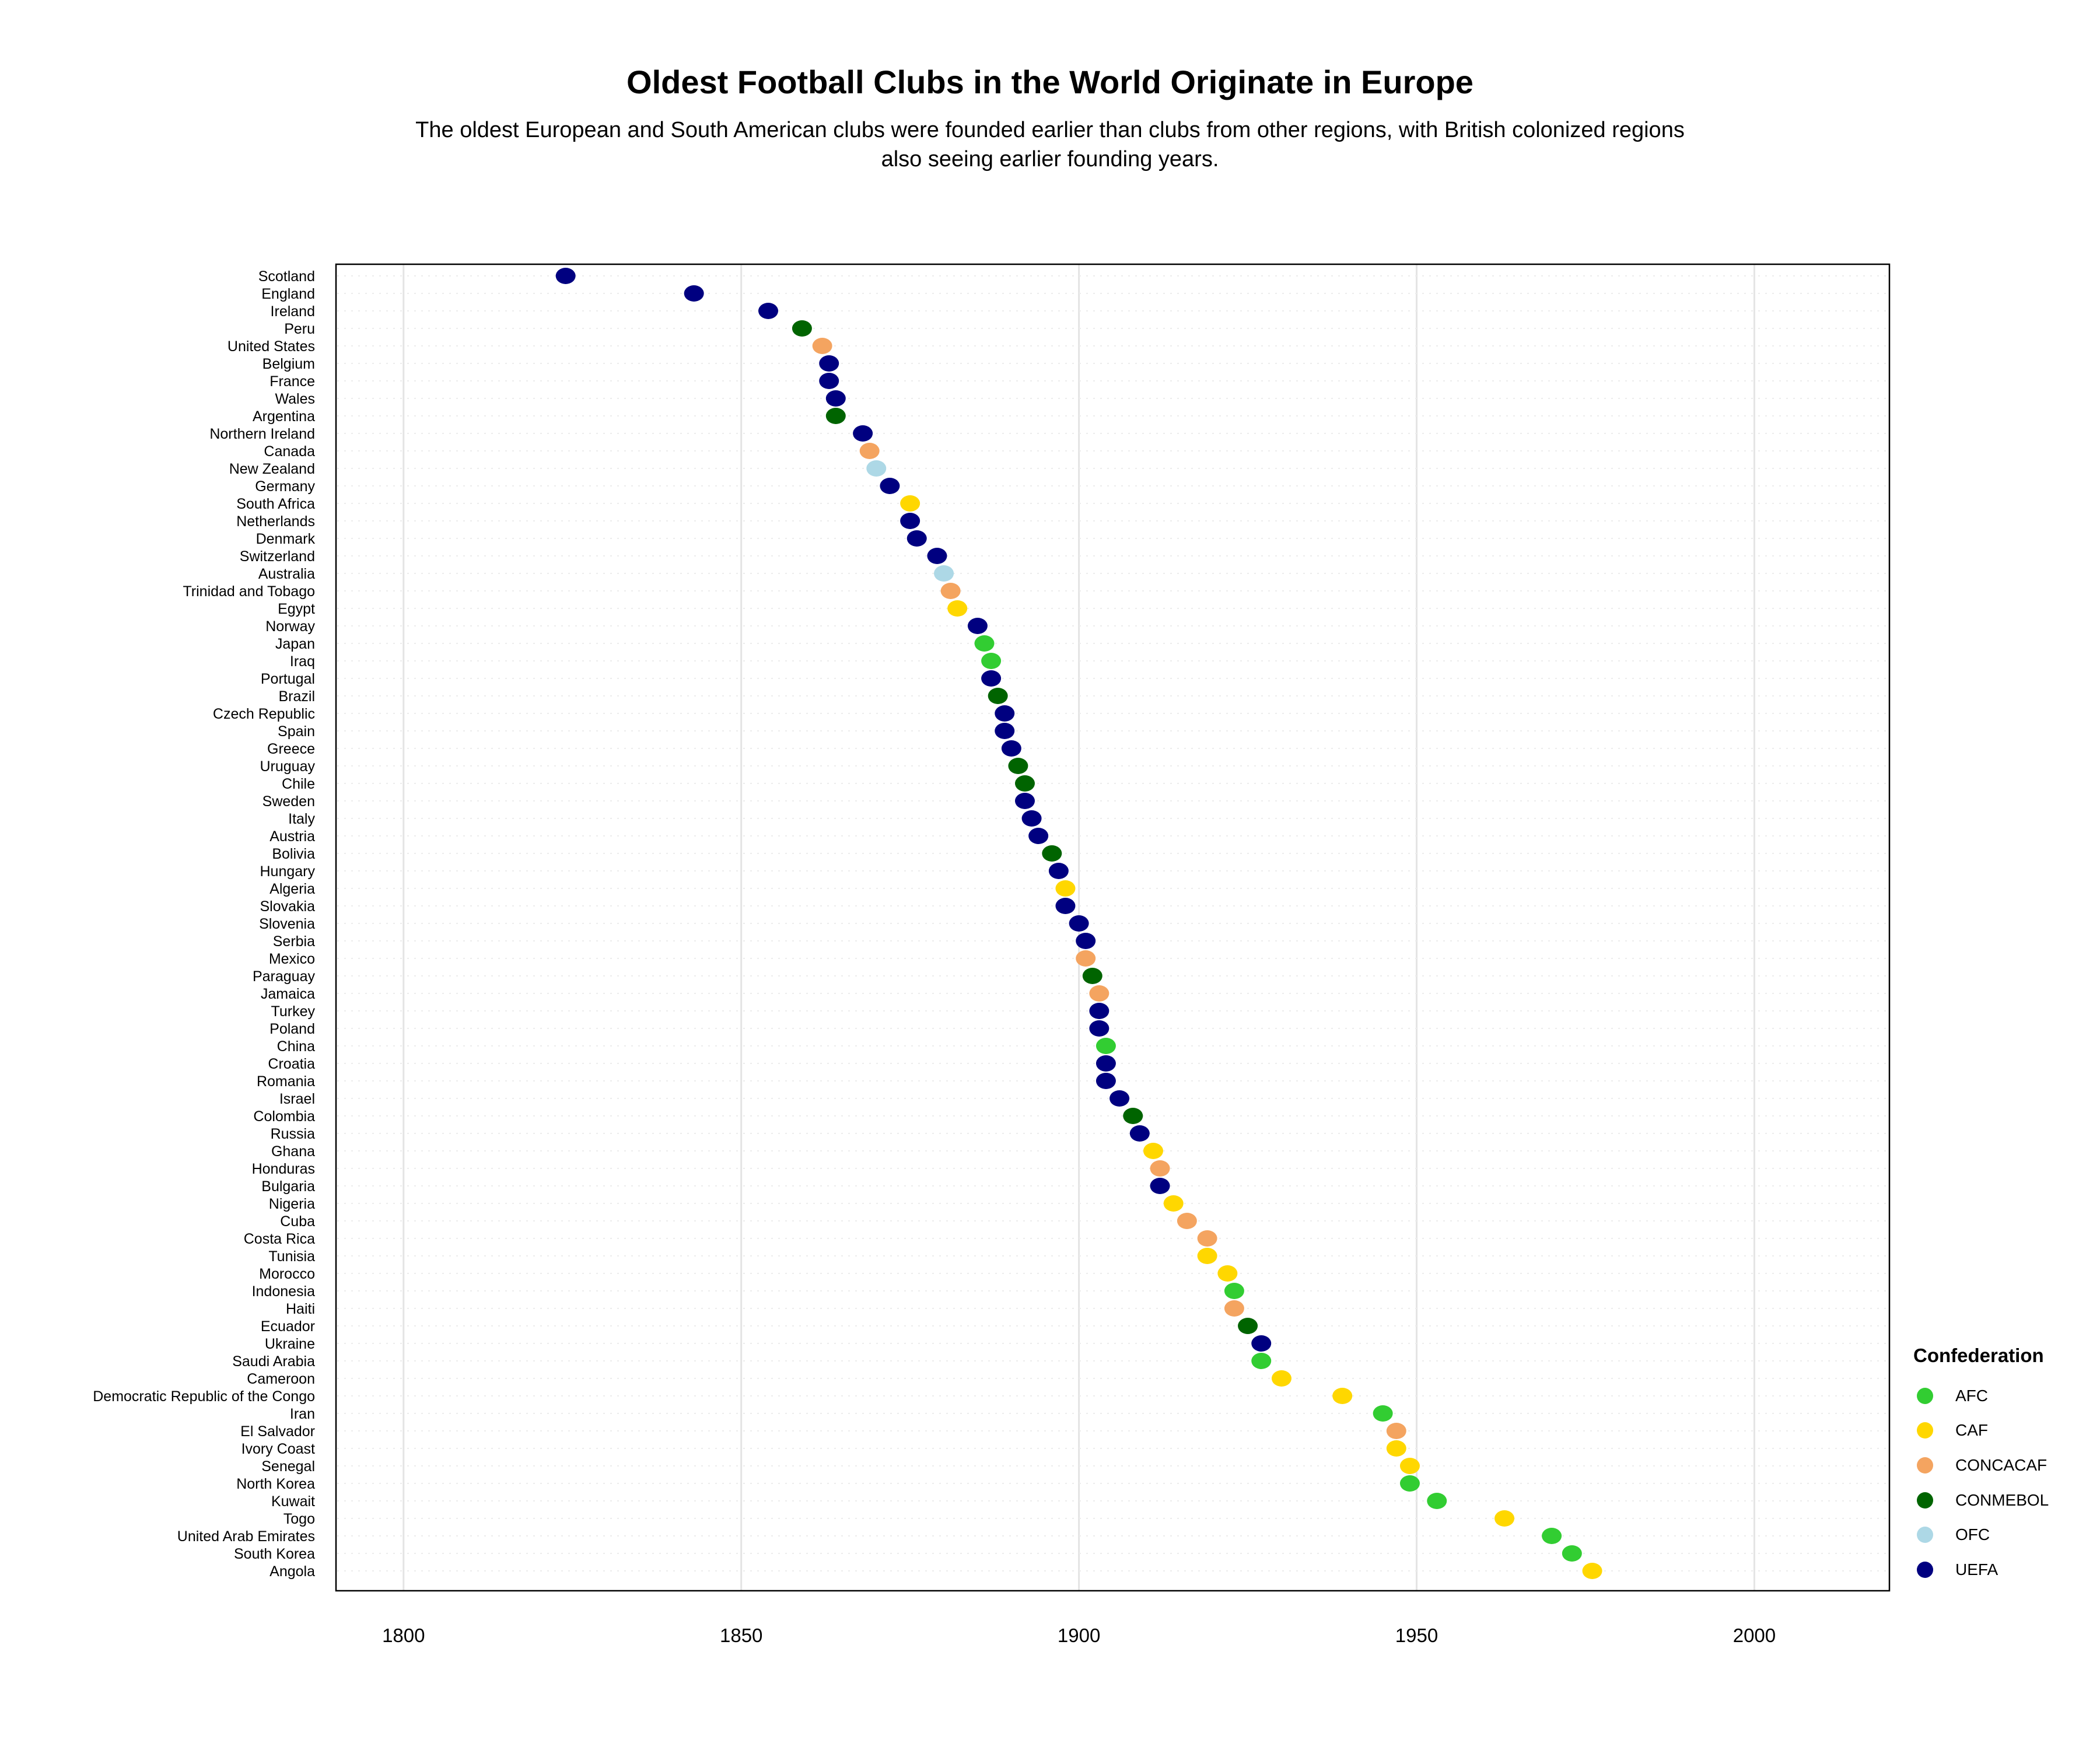 This screenshot has width=2100, height=1750. What do you see at coordinates (300, 1519) in the screenshot?
I see `y-tick-label: Togo` at bounding box center [300, 1519].